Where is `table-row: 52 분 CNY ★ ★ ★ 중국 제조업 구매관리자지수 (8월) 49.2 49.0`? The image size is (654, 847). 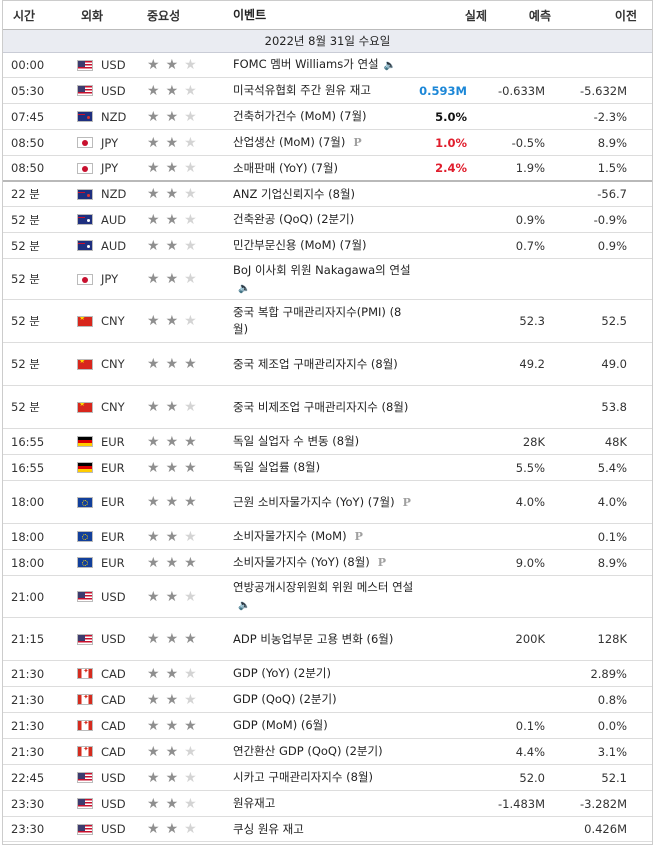
table-row: 52 분 CNY ★ ★ ★ 중국 제조업 구매관리자지수 (8월) 49.2 49.0 is located at coordinates (327, 364).